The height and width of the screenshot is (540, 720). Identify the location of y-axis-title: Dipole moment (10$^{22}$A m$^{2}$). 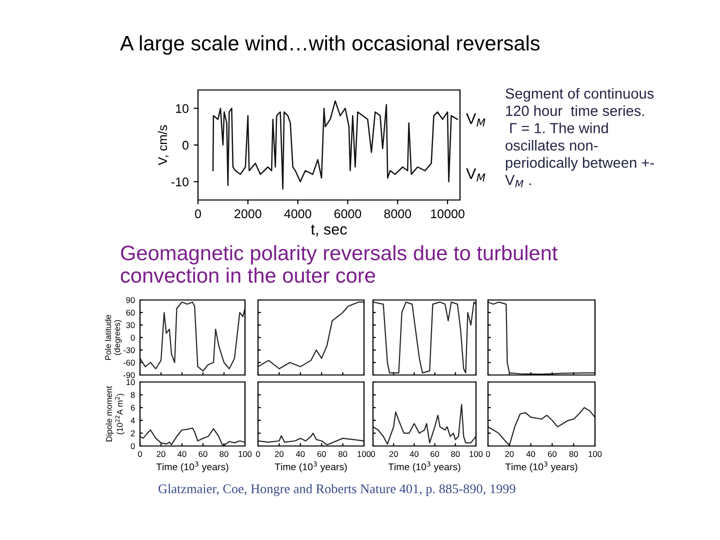
(115, 414).